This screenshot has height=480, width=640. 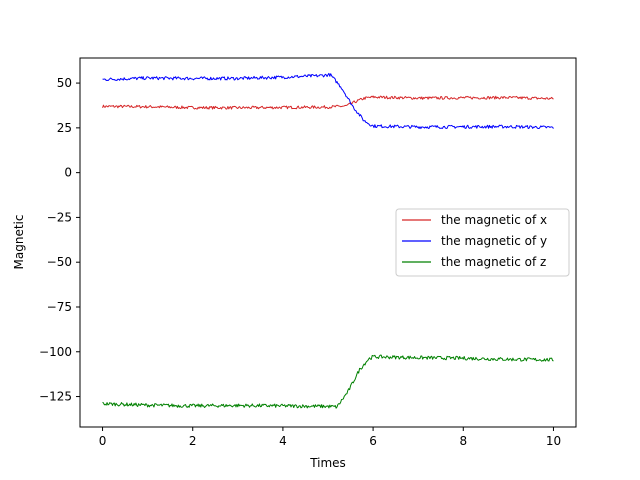 I want to click on y-tick-label: −125, so click(x=55, y=397).